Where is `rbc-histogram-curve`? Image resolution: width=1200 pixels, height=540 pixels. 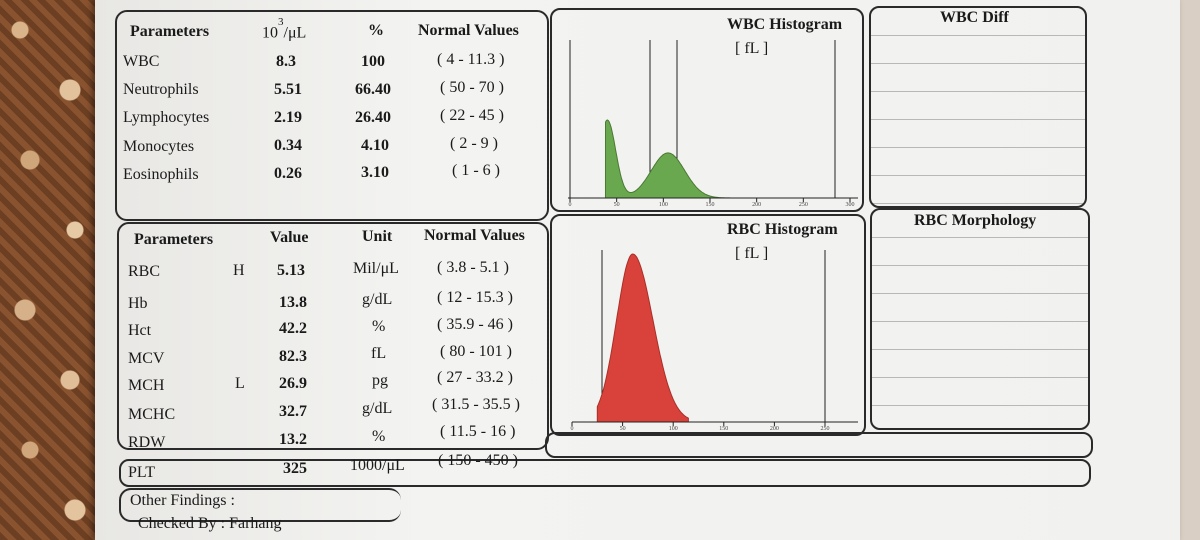
rbc-histogram-curve is located at coordinates (642, 338).